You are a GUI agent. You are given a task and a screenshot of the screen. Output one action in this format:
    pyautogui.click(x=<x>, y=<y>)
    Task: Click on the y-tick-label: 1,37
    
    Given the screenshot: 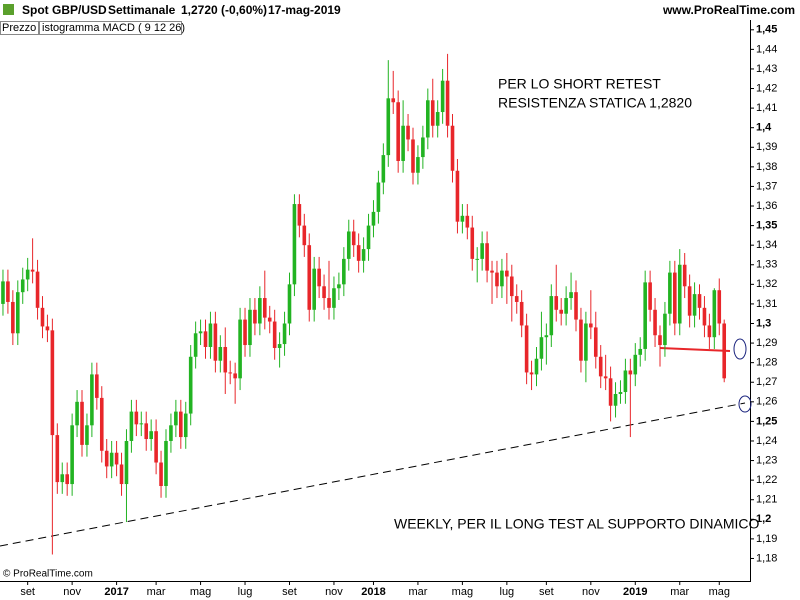 What is the action you would take?
    pyautogui.click(x=766, y=186)
    